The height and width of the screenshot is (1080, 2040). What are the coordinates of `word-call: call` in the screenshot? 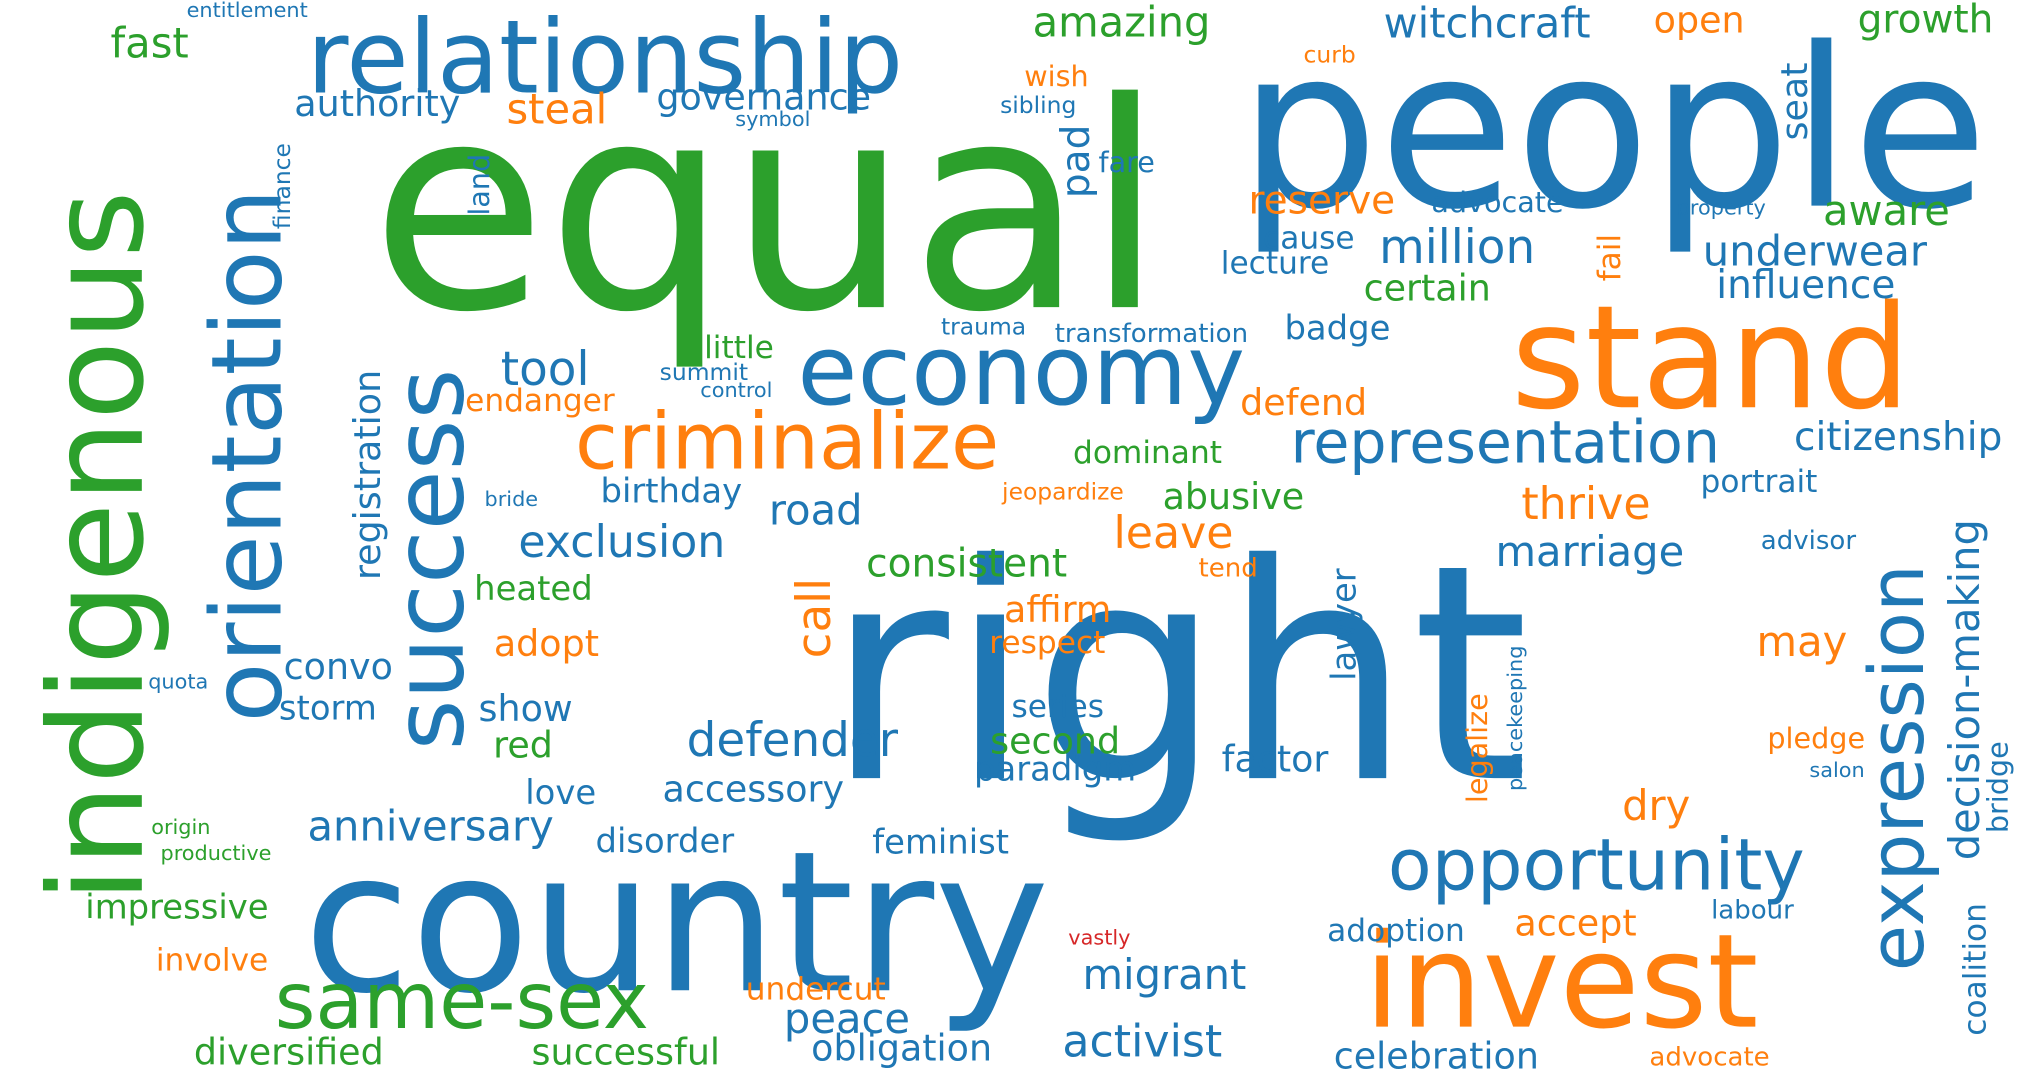 It's located at (815, 618).